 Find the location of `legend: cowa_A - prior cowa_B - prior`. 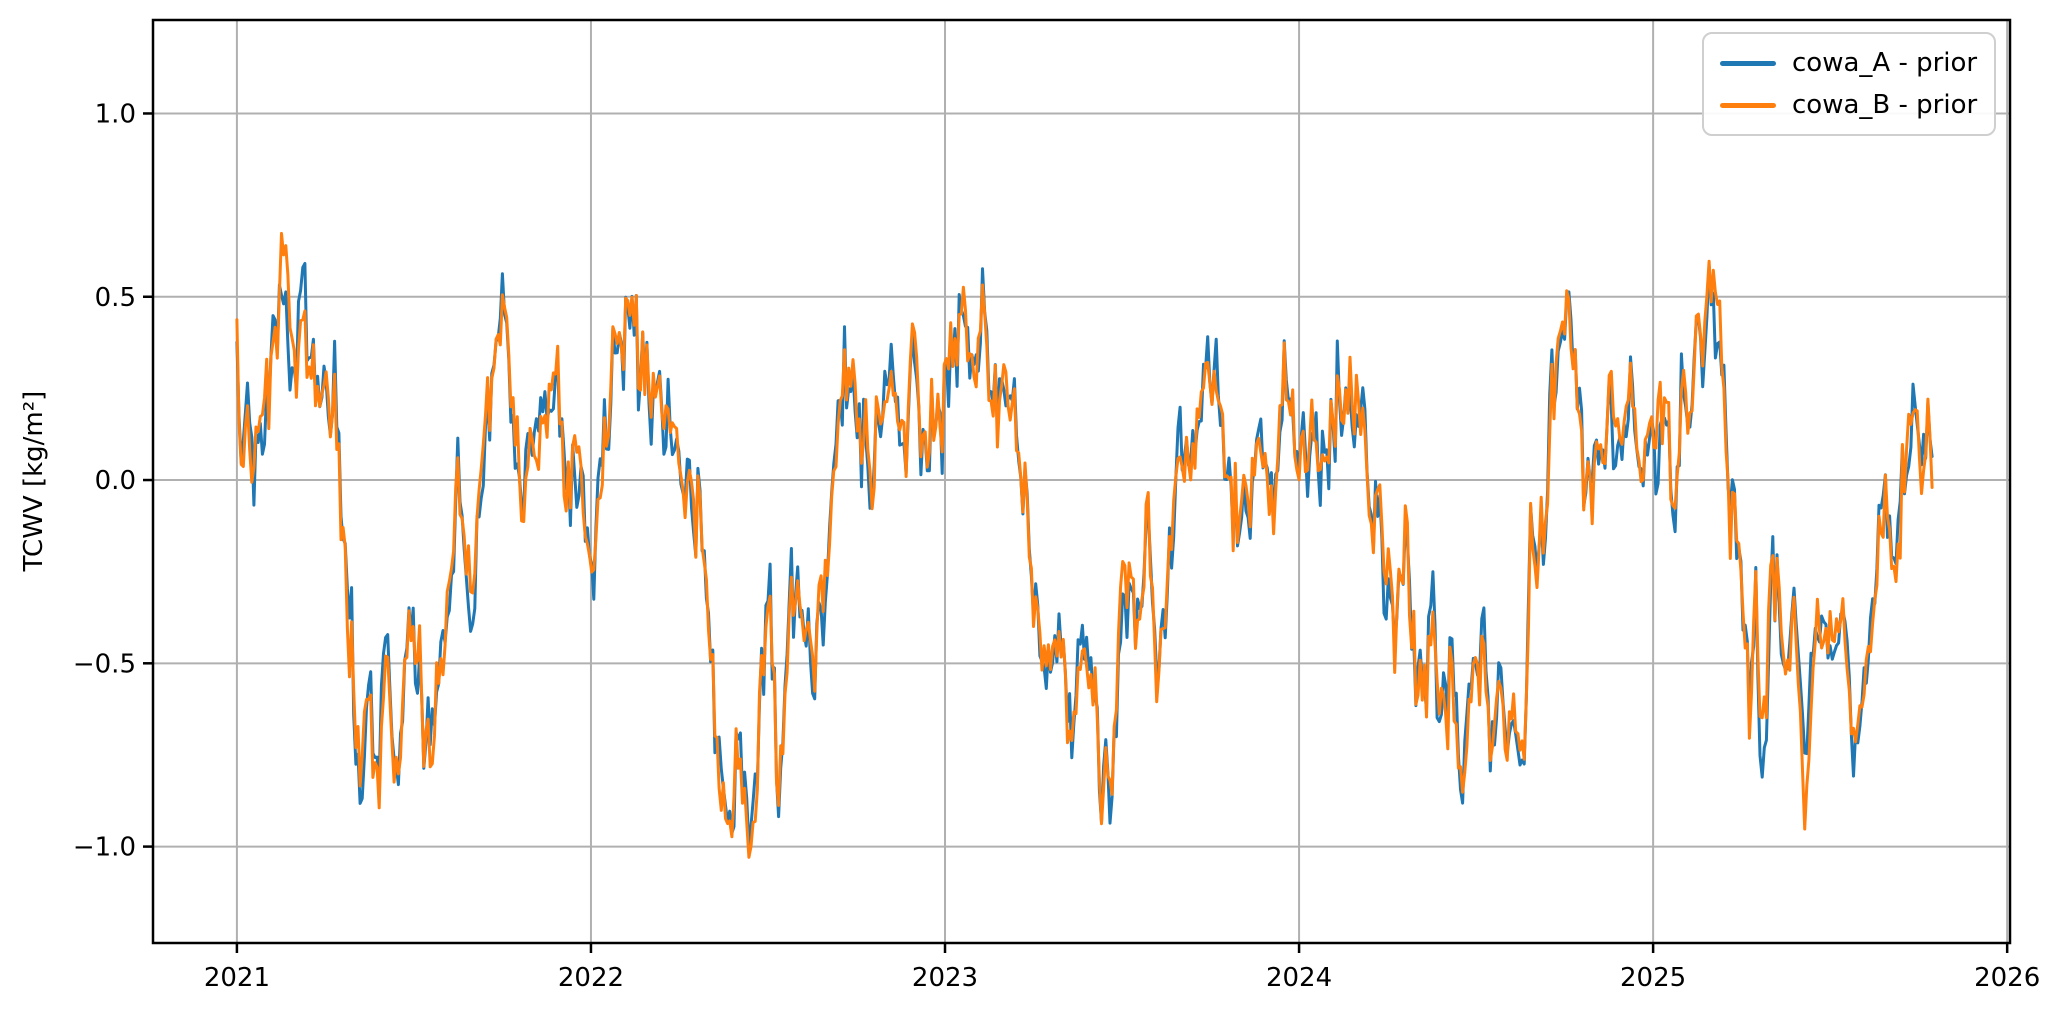

legend: cowa_A - prior cowa_B - prior is located at coordinates (1849, 84).